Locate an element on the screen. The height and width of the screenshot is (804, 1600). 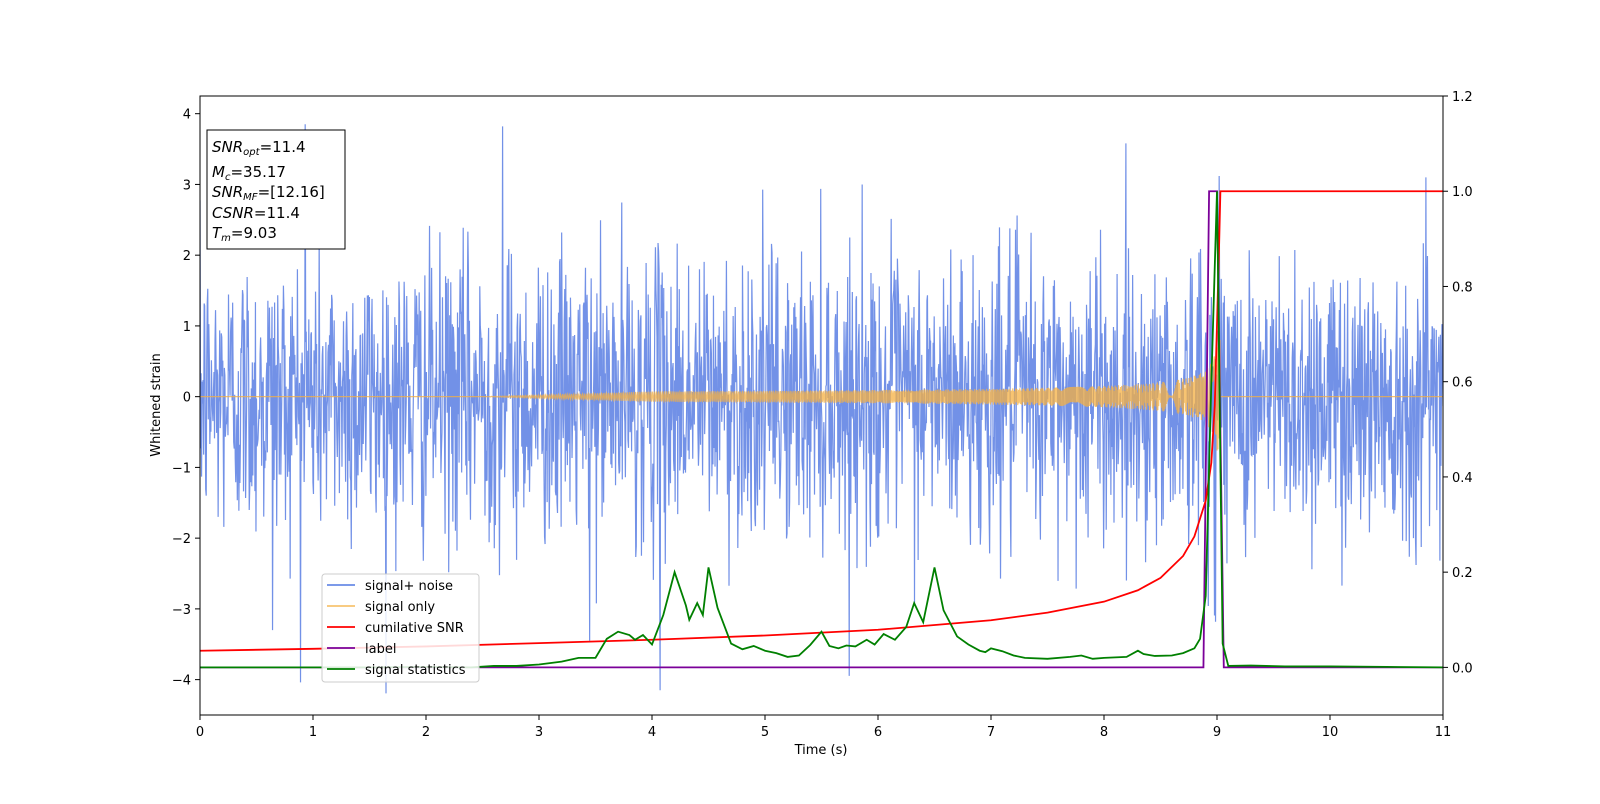
legend-frame is located at coordinates (400, 628).